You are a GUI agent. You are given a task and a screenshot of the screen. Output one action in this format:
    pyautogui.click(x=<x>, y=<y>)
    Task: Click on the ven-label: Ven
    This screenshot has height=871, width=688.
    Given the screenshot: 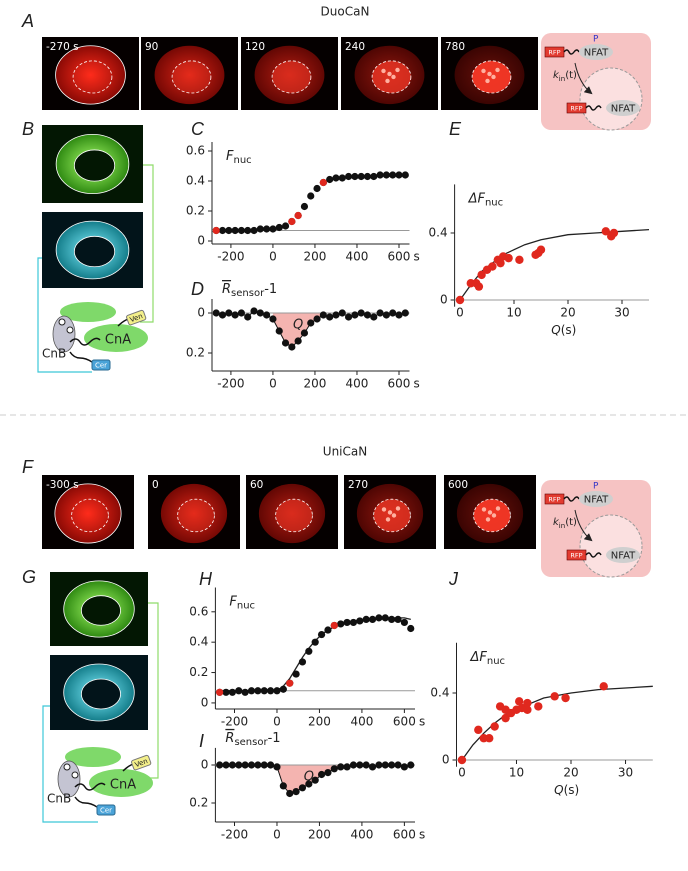 What is the action you would take?
    pyautogui.click(x=136, y=318)
    